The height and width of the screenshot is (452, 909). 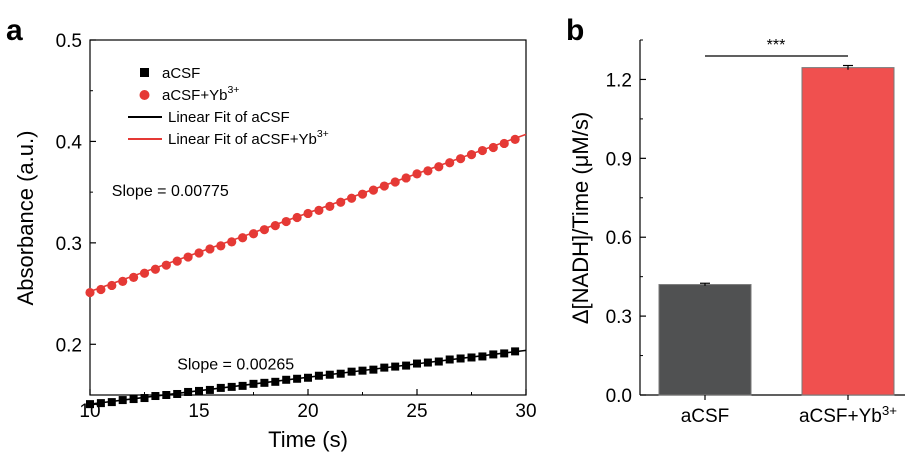 What do you see at coordinates (170, 191) in the screenshot?
I see `slope-annotation-red: Slope = 0.00775` at bounding box center [170, 191].